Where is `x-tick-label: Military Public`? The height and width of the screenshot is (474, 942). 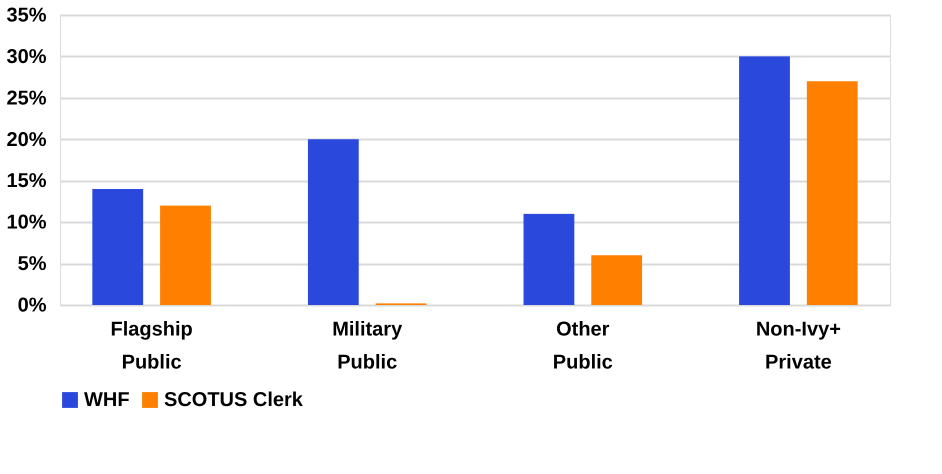
x-tick-label: Military Public is located at coordinates (368, 346).